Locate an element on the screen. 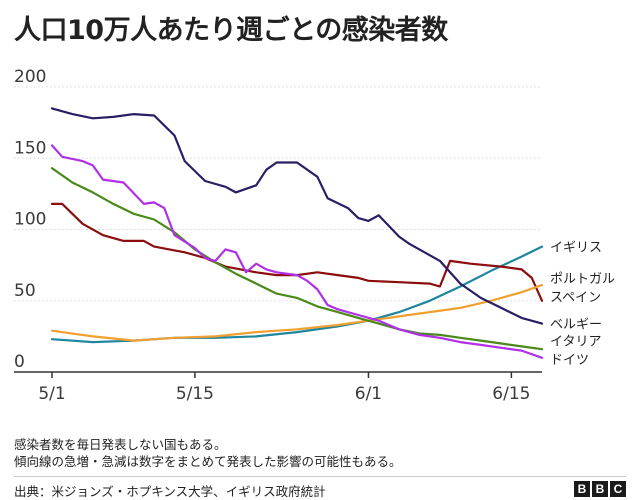 The image size is (640, 500). series-line is located at coordinates (297, 313).